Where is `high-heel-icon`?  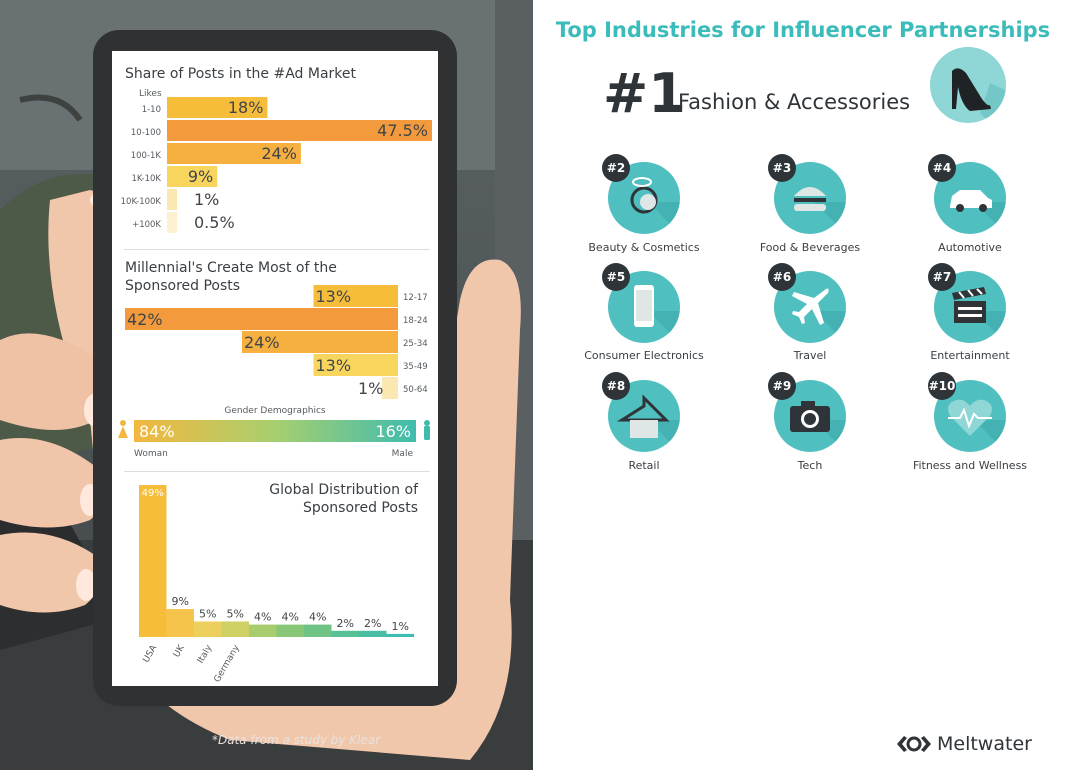
high-heel-icon is located at coordinates (968, 85).